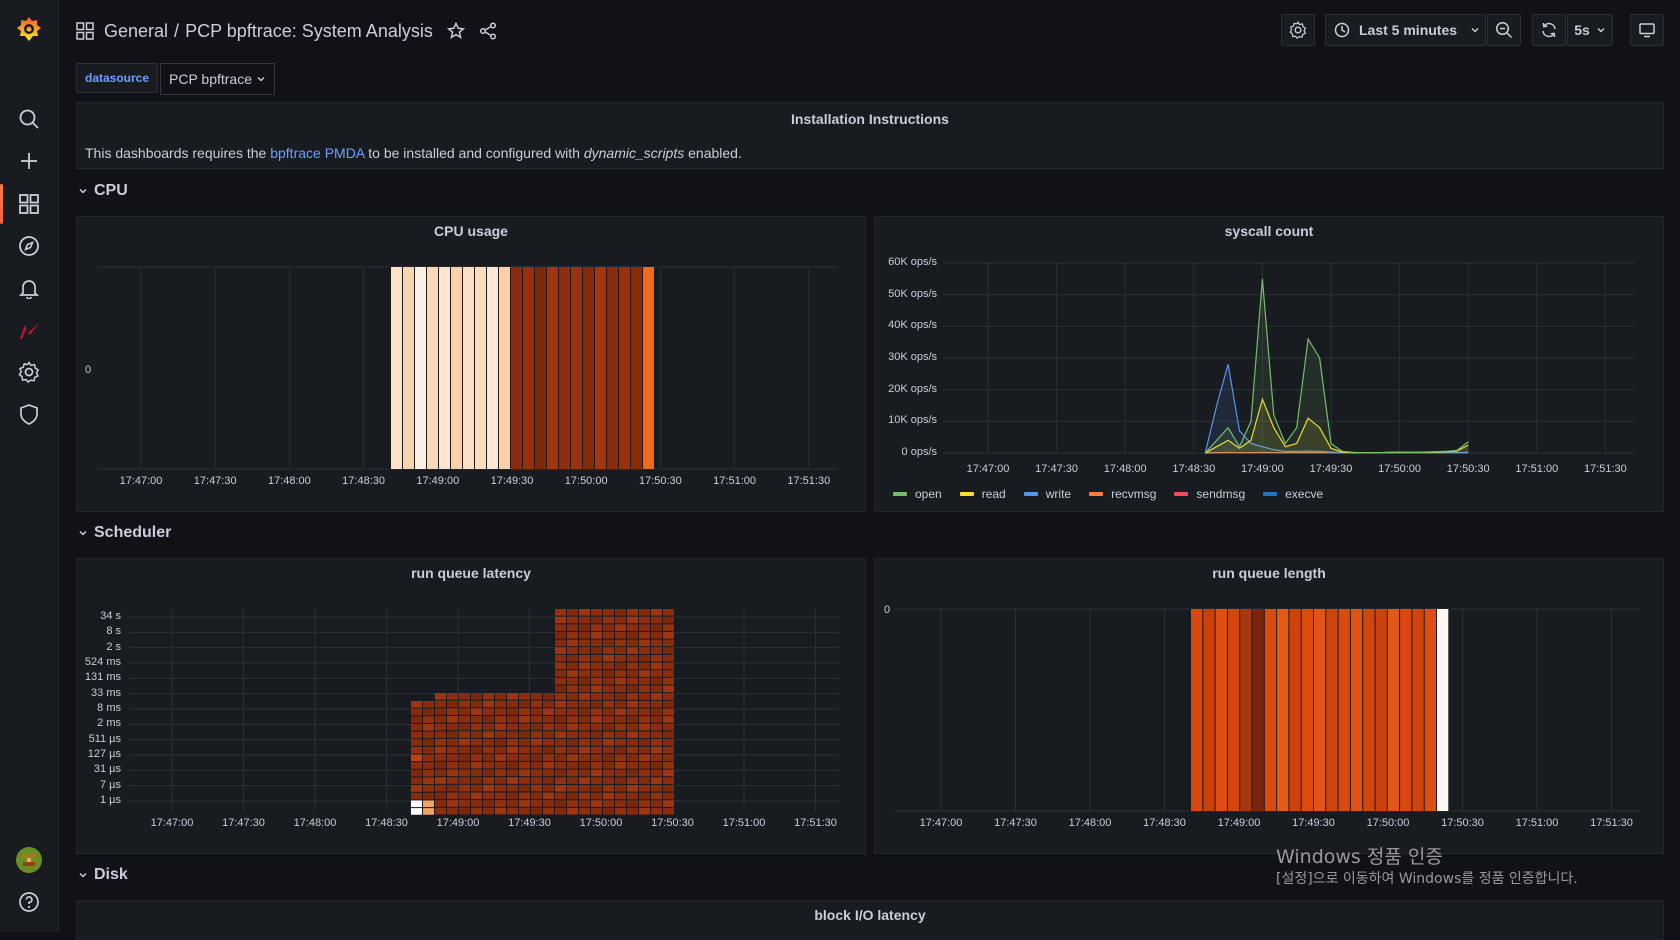 The width and height of the screenshot is (1680, 940). Describe the element at coordinates (103, 191) in the screenshot. I see `row-cpu: CPU` at that location.